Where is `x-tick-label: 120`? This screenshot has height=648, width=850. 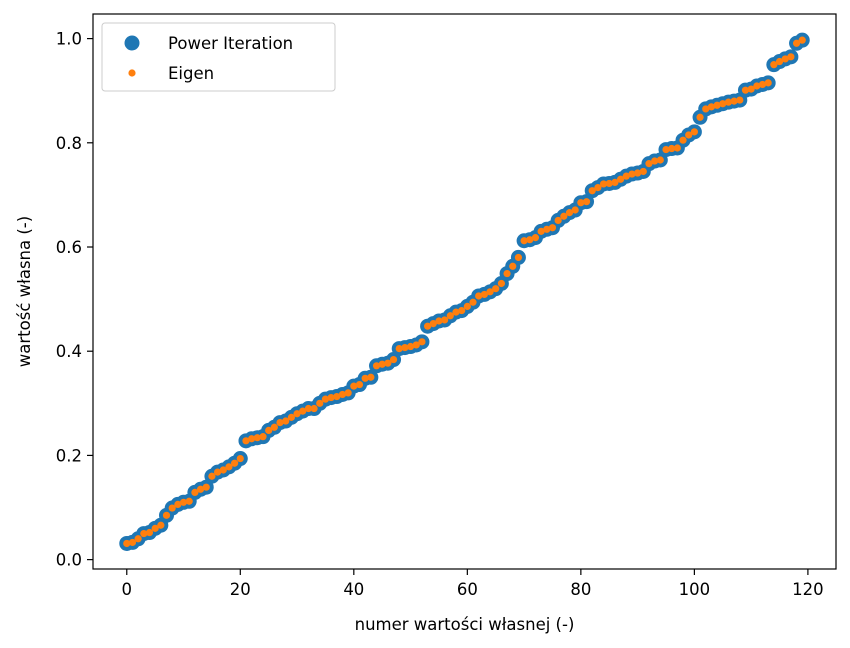
x-tick-label: 120 is located at coordinates (808, 589).